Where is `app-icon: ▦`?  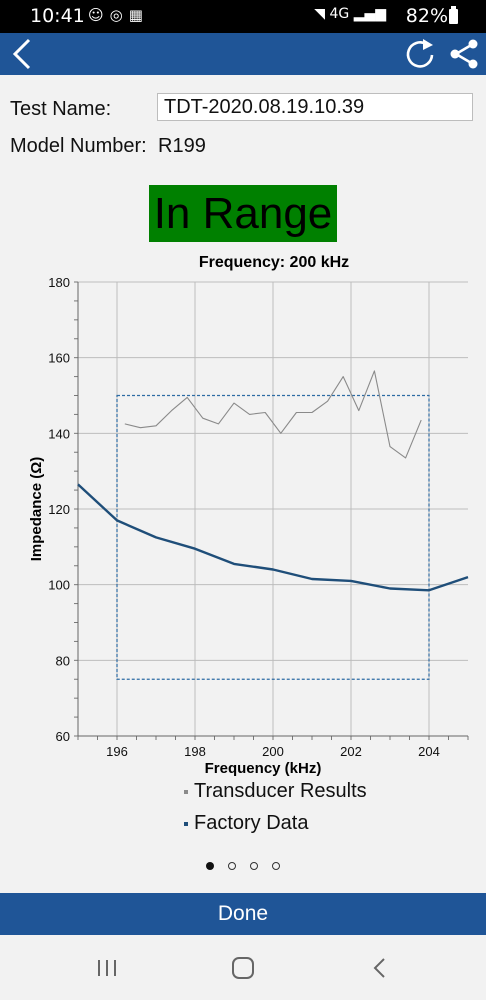 app-icon: ▦ is located at coordinates (138, 15).